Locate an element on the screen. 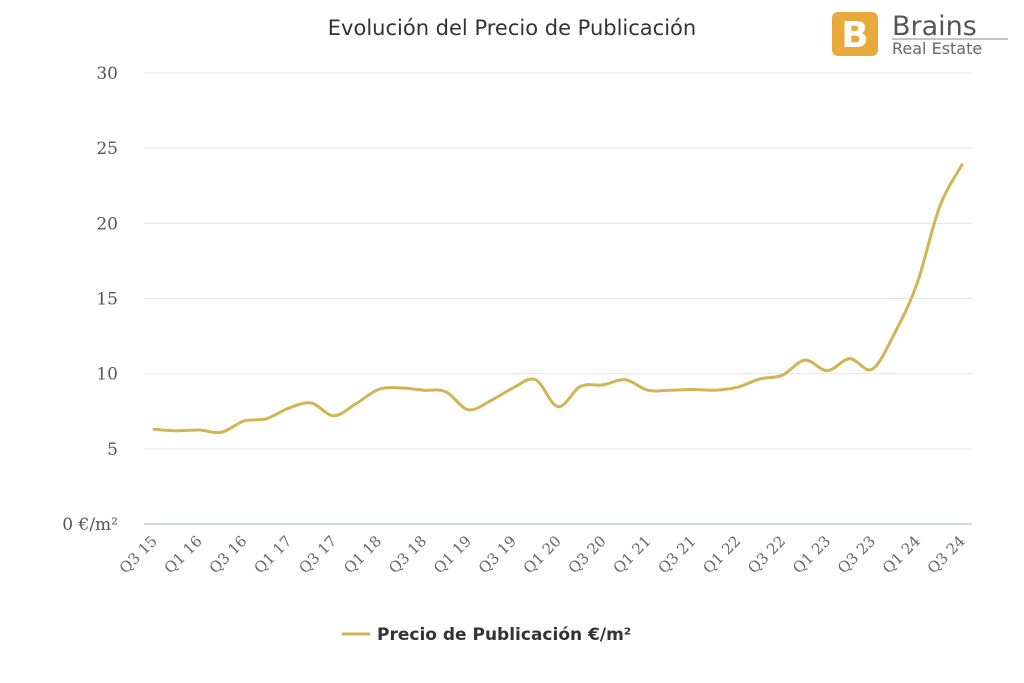 The image size is (1024, 683). x-tick-label: Q1 20 is located at coordinates (542, 554).